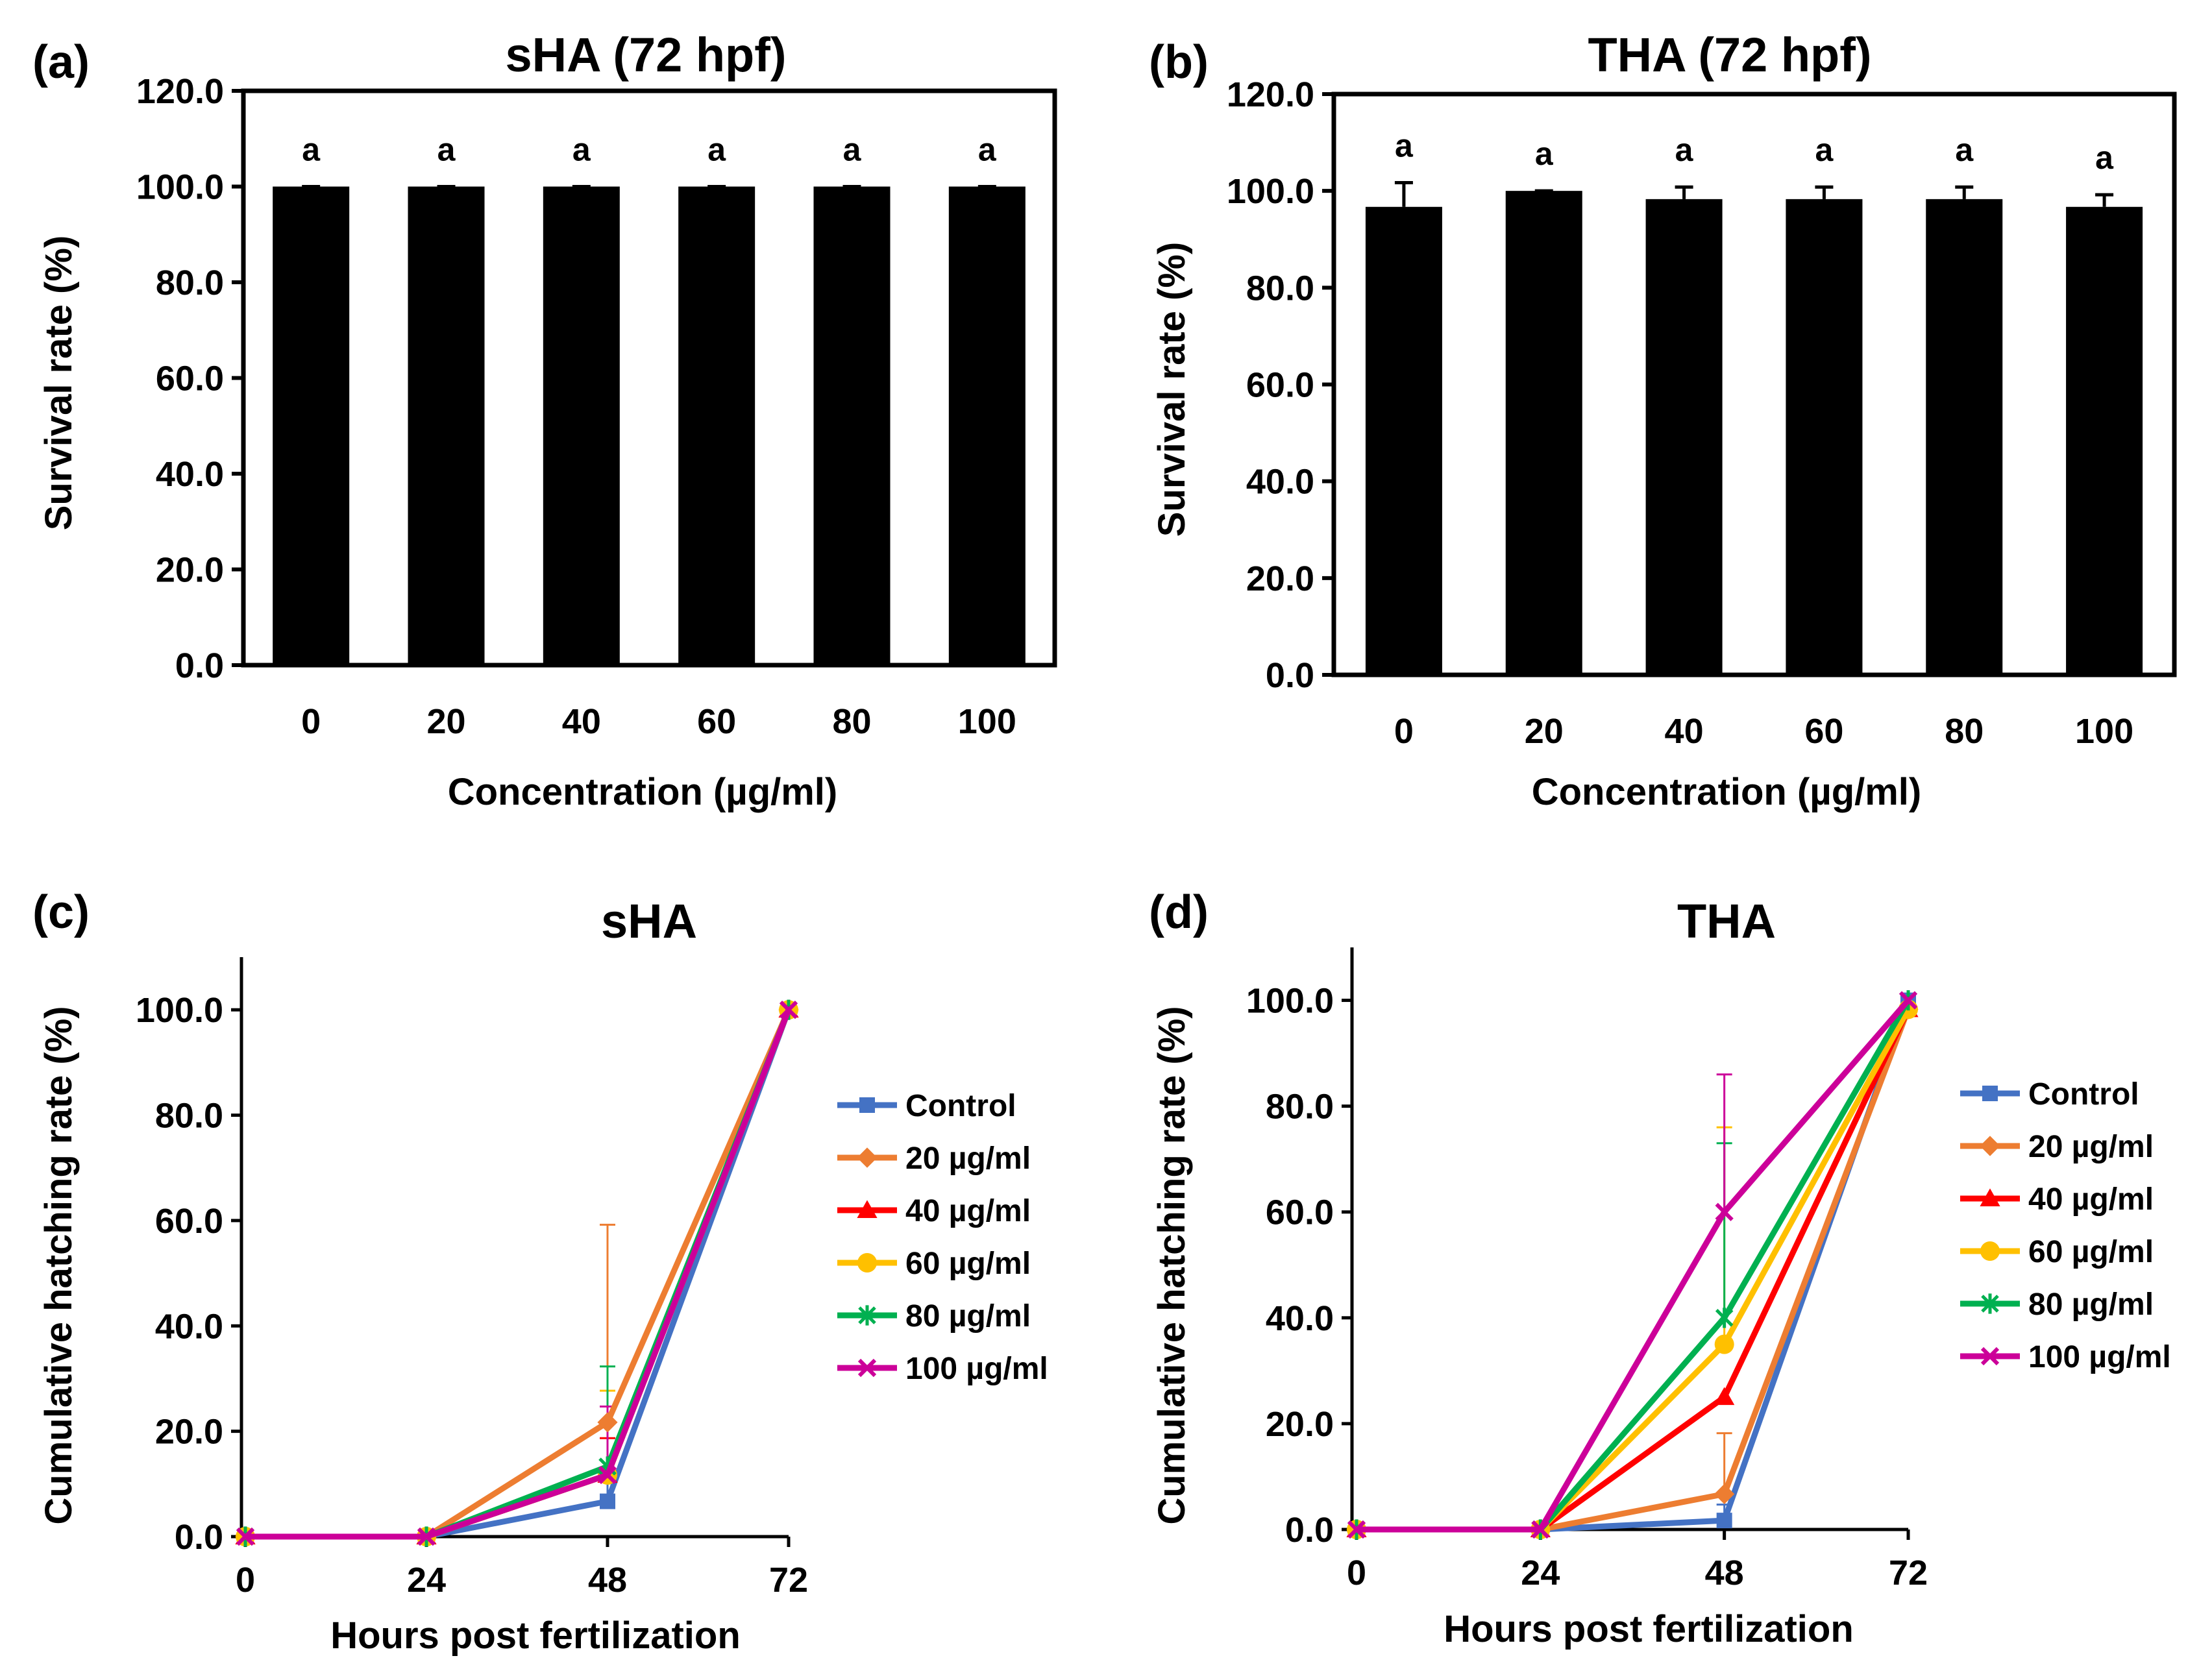 The height and width of the screenshot is (1669, 2212). What do you see at coordinates (199, 665) in the screenshot?
I see `y-tick-label: 0.0` at bounding box center [199, 665].